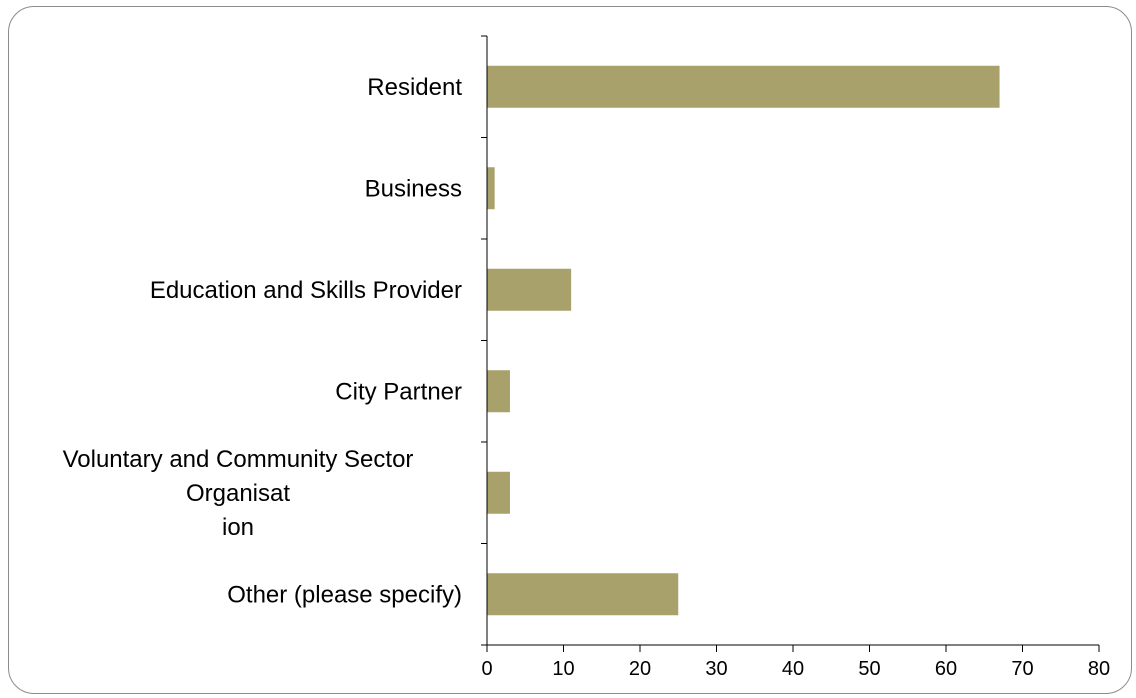 The width and height of the screenshot is (1136, 698). I want to click on category-label-line: Voluntary and Community Sector, so click(238, 459).